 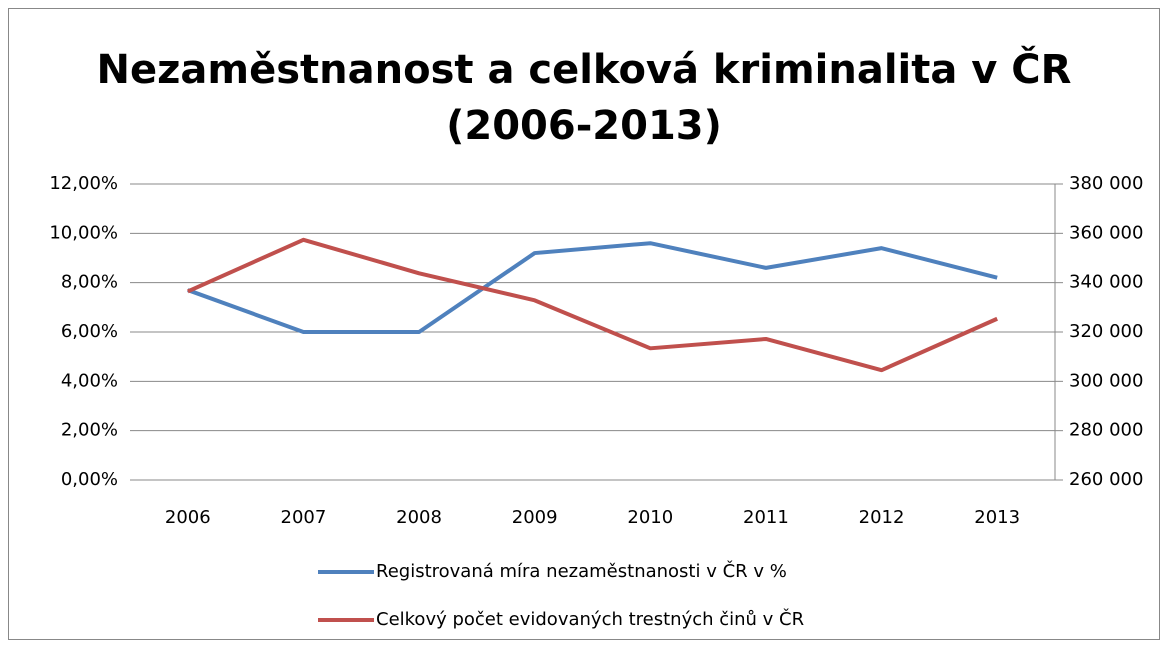 What do you see at coordinates (1106, 430) in the screenshot?
I see `y2-tick-label: 280 000` at bounding box center [1106, 430].